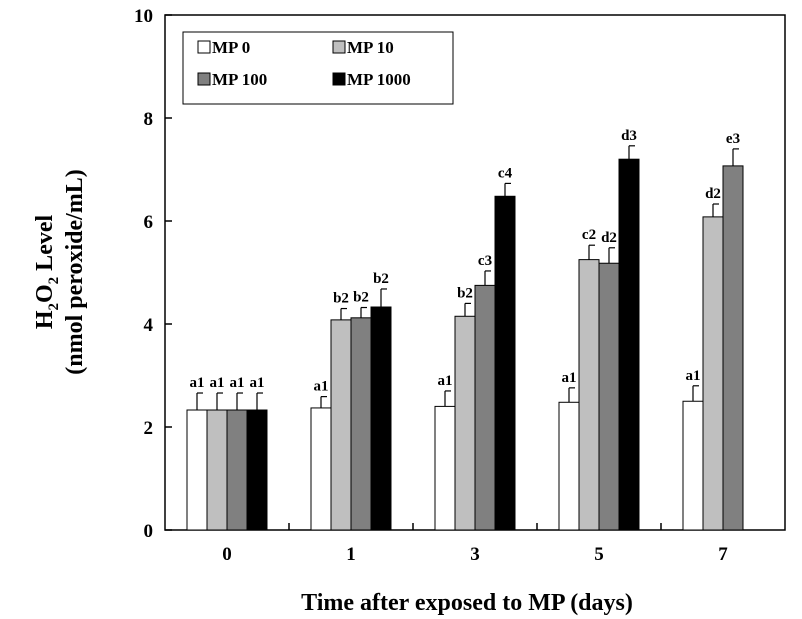 The height and width of the screenshot is (619, 802). I want to click on x-tick-label: 5, so click(599, 554).